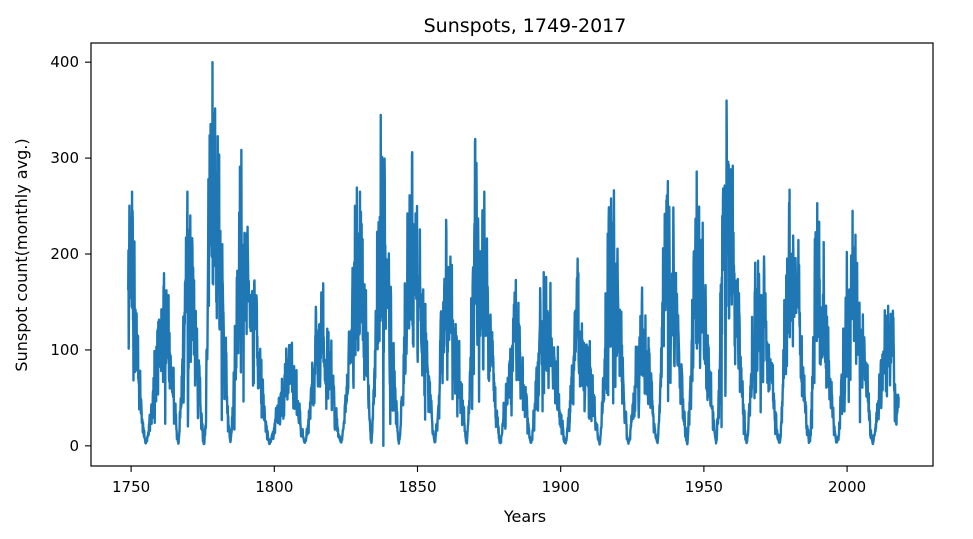 This screenshot has height=539, width=973. What do you see at coordinates (64, 62) in the screenshot?
I see `y-tick-label: 400` at bounding box center [64, 62].